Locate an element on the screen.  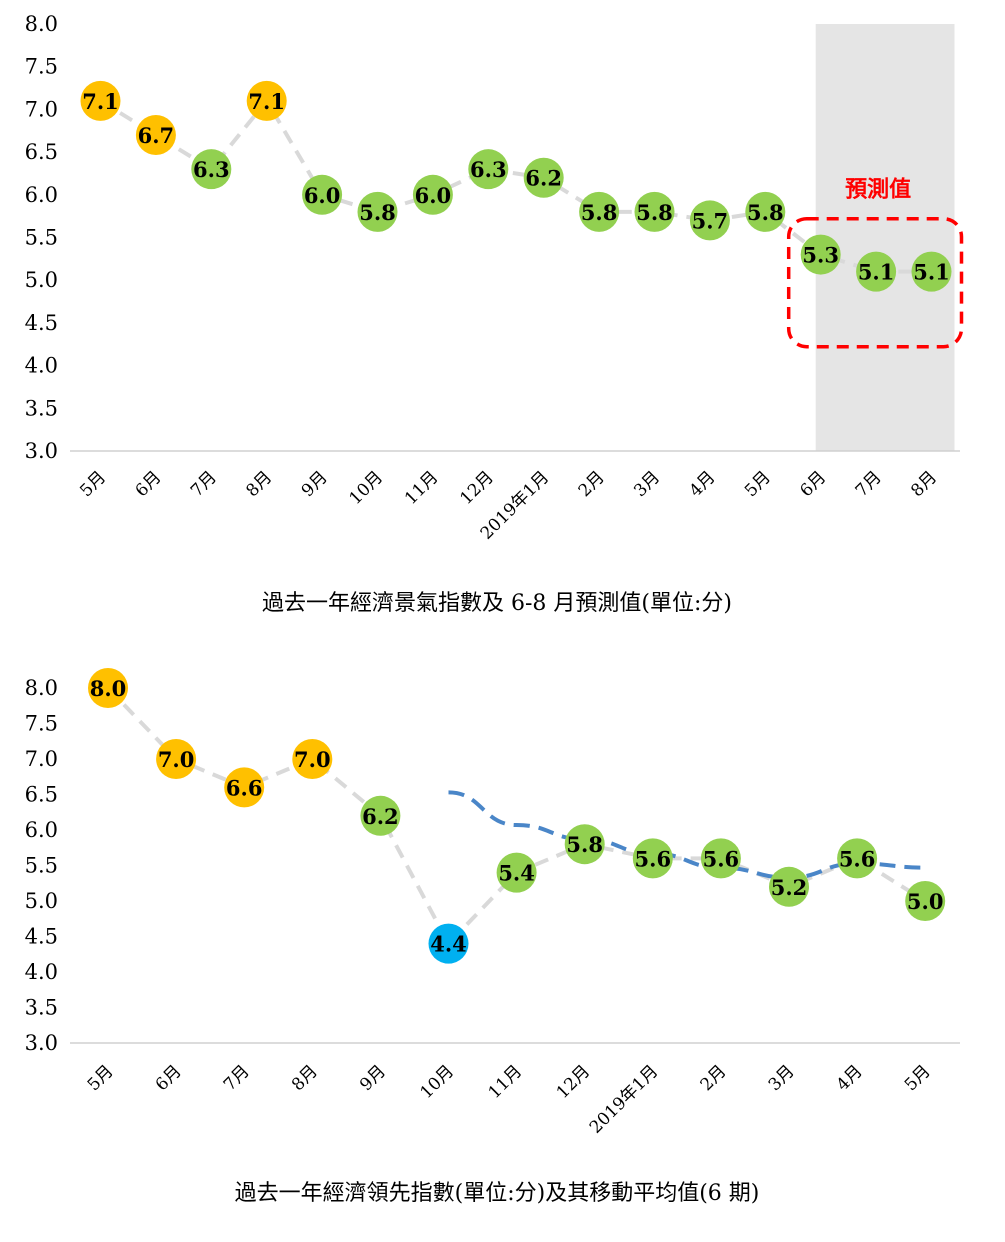
x-tick-label: 12月 is located at coordinates (476, 487).